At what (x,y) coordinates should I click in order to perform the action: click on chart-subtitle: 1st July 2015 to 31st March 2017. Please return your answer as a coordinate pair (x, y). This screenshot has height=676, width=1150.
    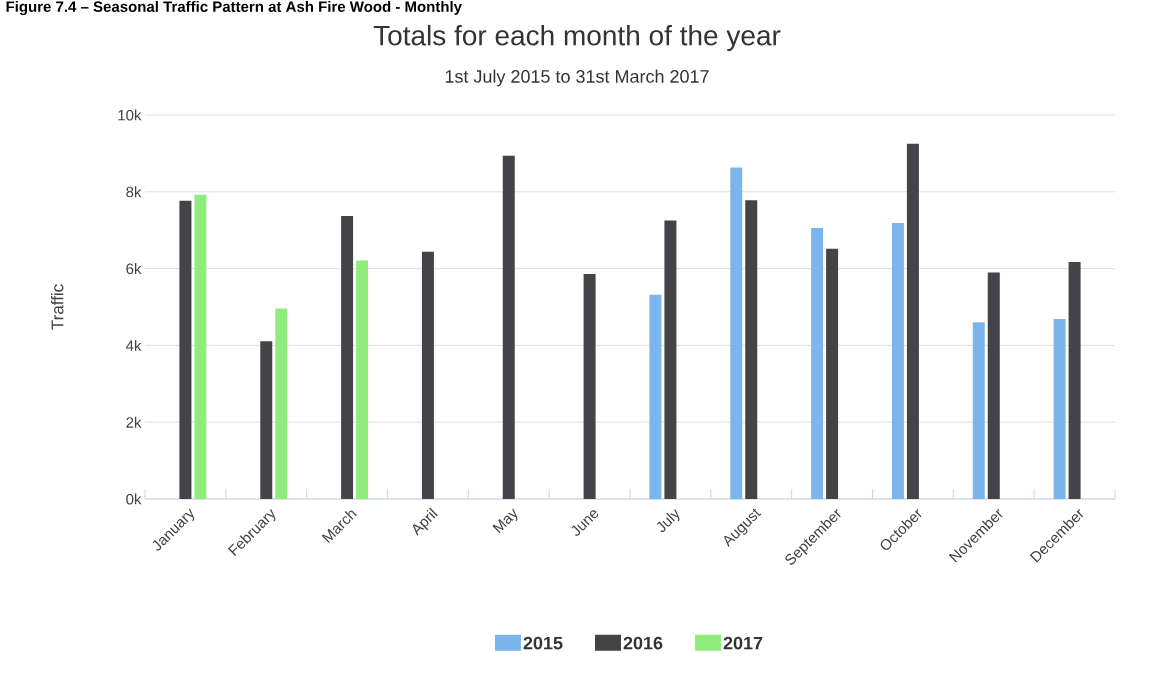
    Looking at the image, I should click on (577, 78).